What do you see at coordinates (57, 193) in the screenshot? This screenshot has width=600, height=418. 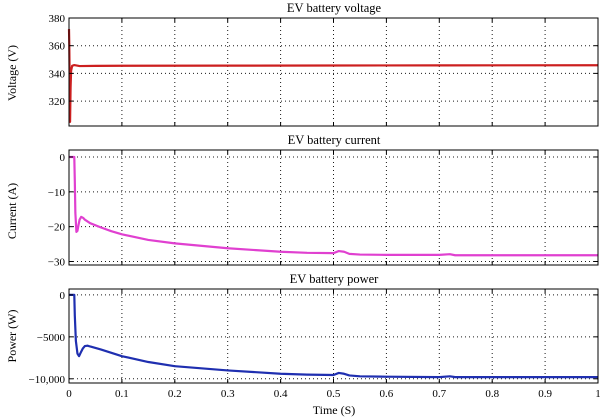 I see `current-ytick-label: −10` at bounding box center [57, 193].